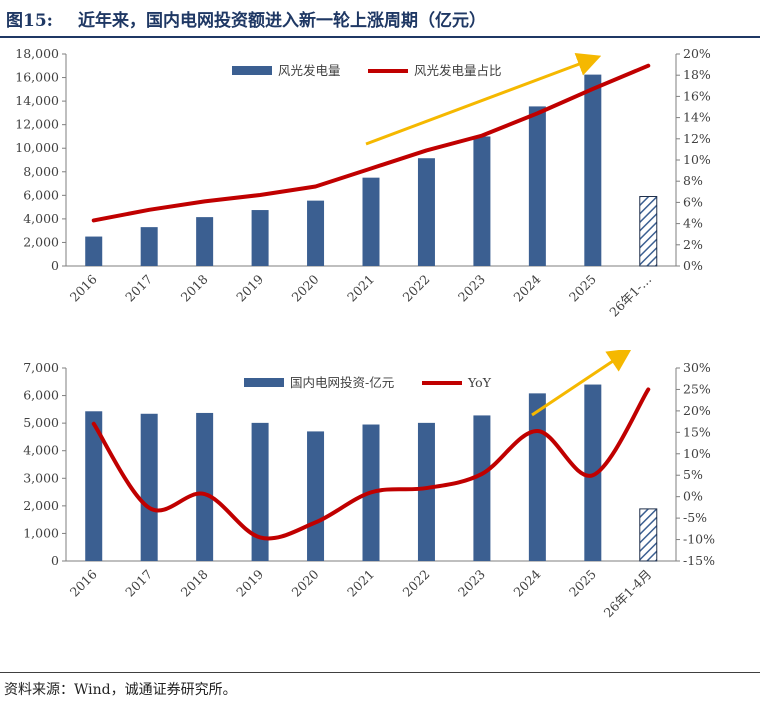 This screenshot has width=760, height=703. Describe the element at coordinates (695, 517) in the screenshot. I see `y-right-tick-label: -5%` at that location.